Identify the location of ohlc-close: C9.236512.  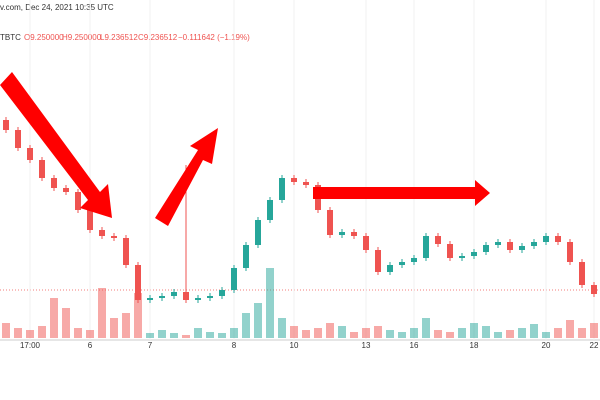
(158, 37).